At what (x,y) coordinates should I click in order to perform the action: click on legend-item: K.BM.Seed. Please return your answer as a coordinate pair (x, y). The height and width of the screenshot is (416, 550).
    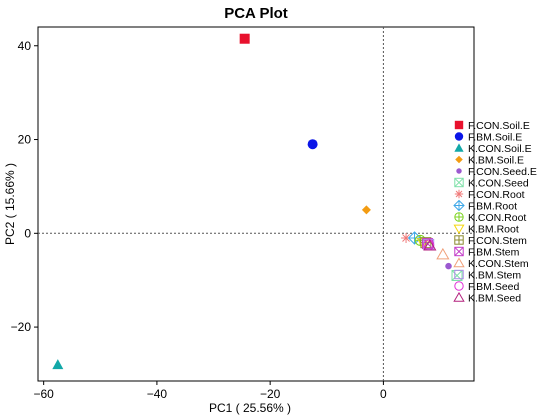
    Looking at the image, I should click on (487, 298).